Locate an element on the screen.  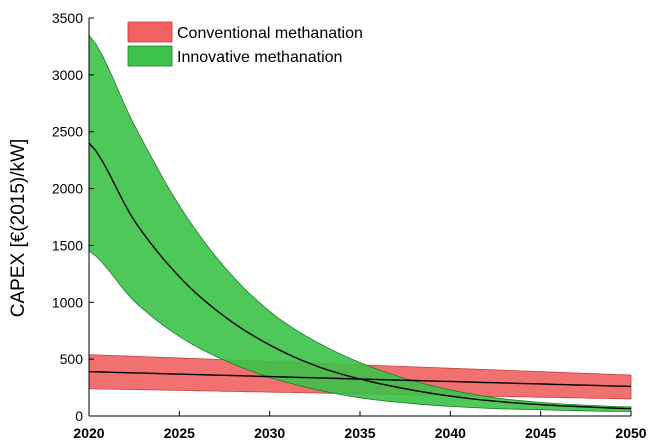
y-tick-label: 1500 is located at coordinates (67, 245).